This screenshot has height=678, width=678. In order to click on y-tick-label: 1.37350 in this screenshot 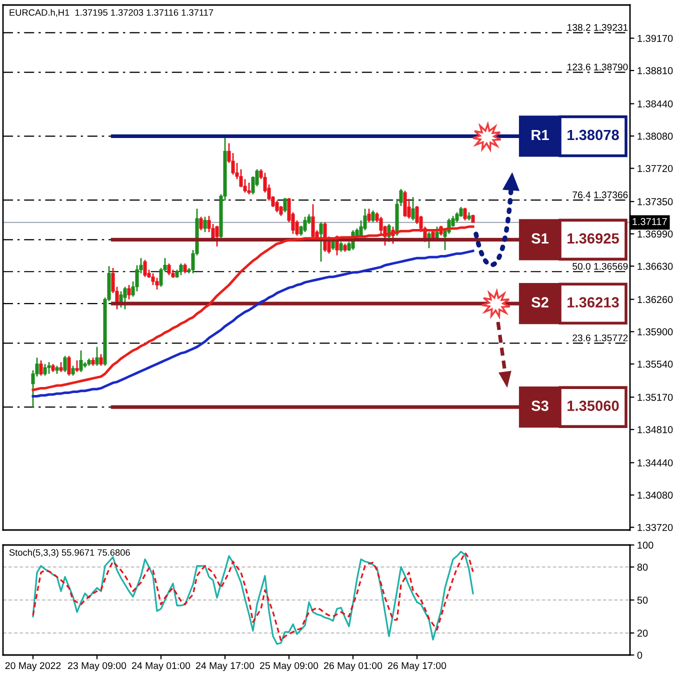, I will do `click(655, 202)`.